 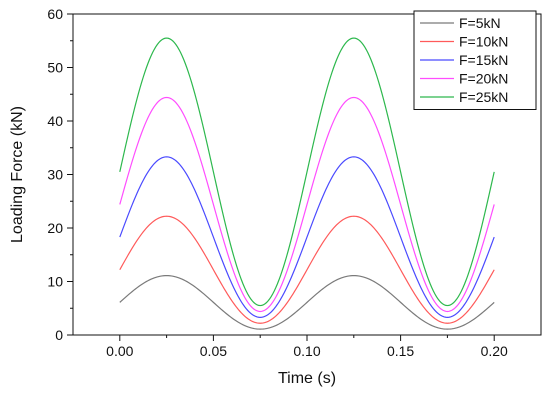 What do you see at coordinates (400, 351) in the screenshot?
I see `x-tick-label: 0.15` at bounding box center [400, 351].